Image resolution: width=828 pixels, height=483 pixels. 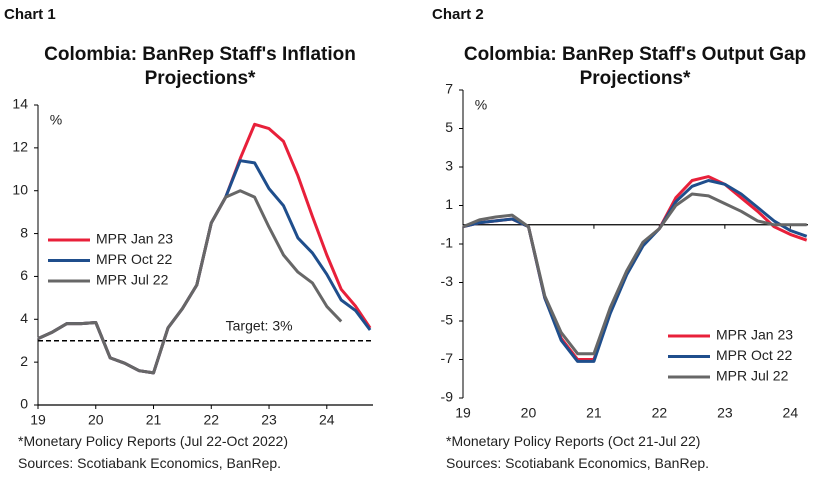 I want to click on y-tick-label: 8, so click(x=24, y=232).